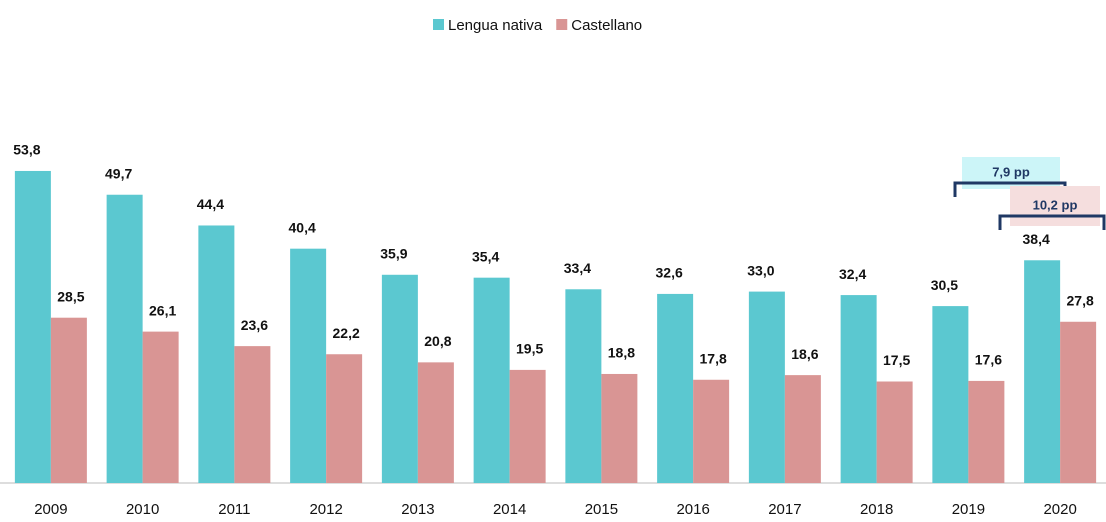 Image resolution: width=1106 pixels, height=522 pixels. What do you see at coordinates (325, 509) in the screenshot?
I see `x-tick-label: 2012` at bounding box center [325, 509].